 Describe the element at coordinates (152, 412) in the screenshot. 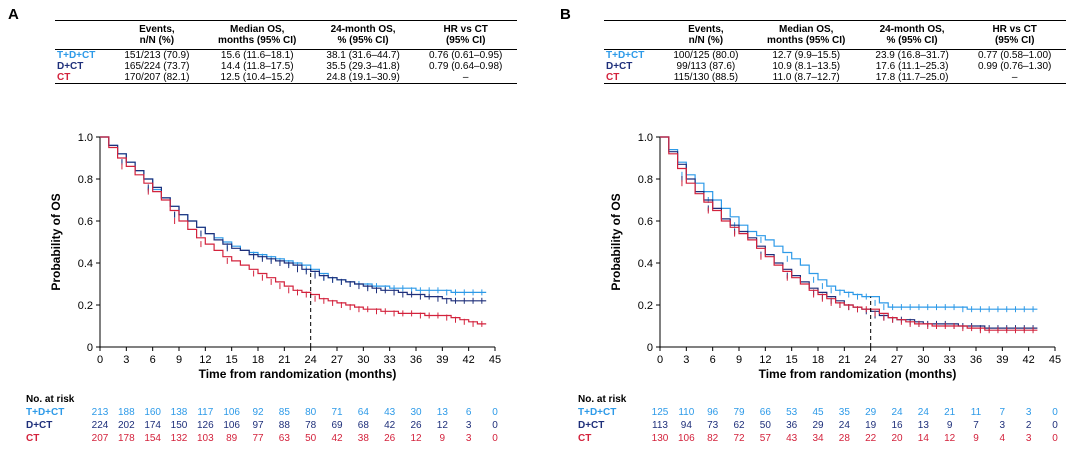

I see `risk-value: 160` at that location.